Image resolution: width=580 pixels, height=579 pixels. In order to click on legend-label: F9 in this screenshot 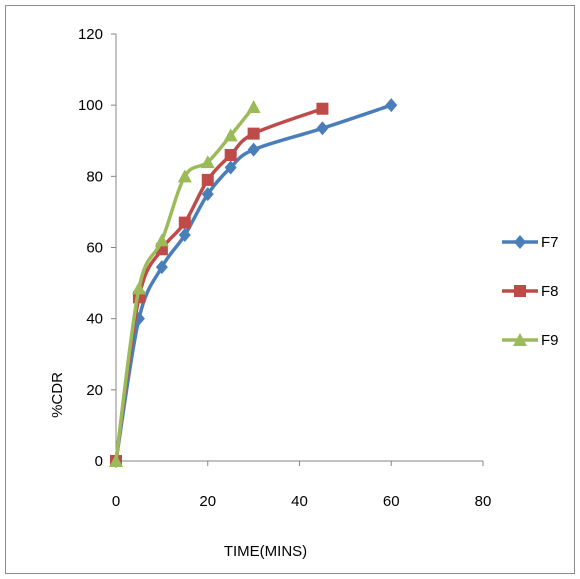, I will do `click(550, 340)`.